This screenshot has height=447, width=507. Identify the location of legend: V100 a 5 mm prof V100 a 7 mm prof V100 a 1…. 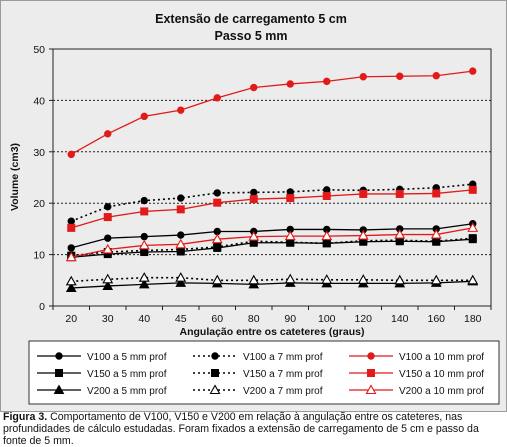
(264, 372).